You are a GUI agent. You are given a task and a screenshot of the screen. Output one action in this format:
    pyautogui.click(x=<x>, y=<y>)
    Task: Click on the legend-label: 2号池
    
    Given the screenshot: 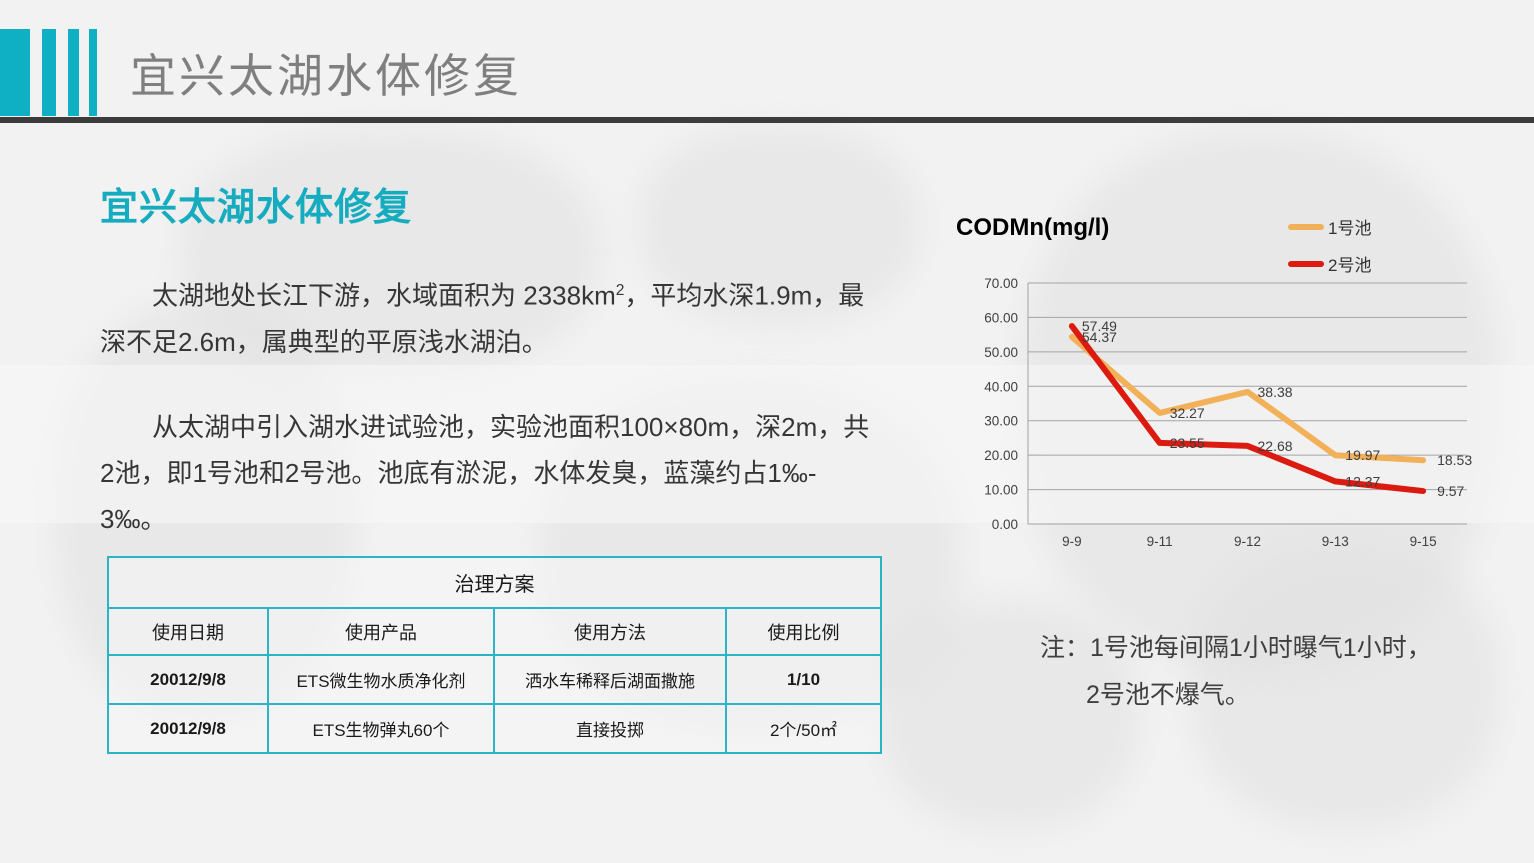 What is the action you would take?
    pyautogui.click(x=1350, y=265)
    